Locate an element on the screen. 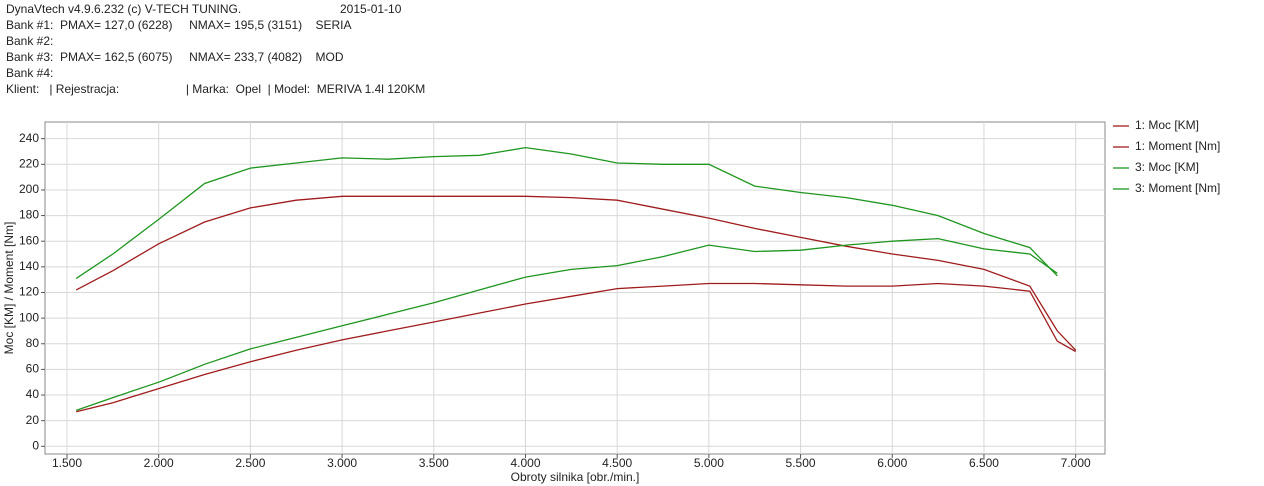  y-tick-label: 200 is located at coordinates (29, 189).